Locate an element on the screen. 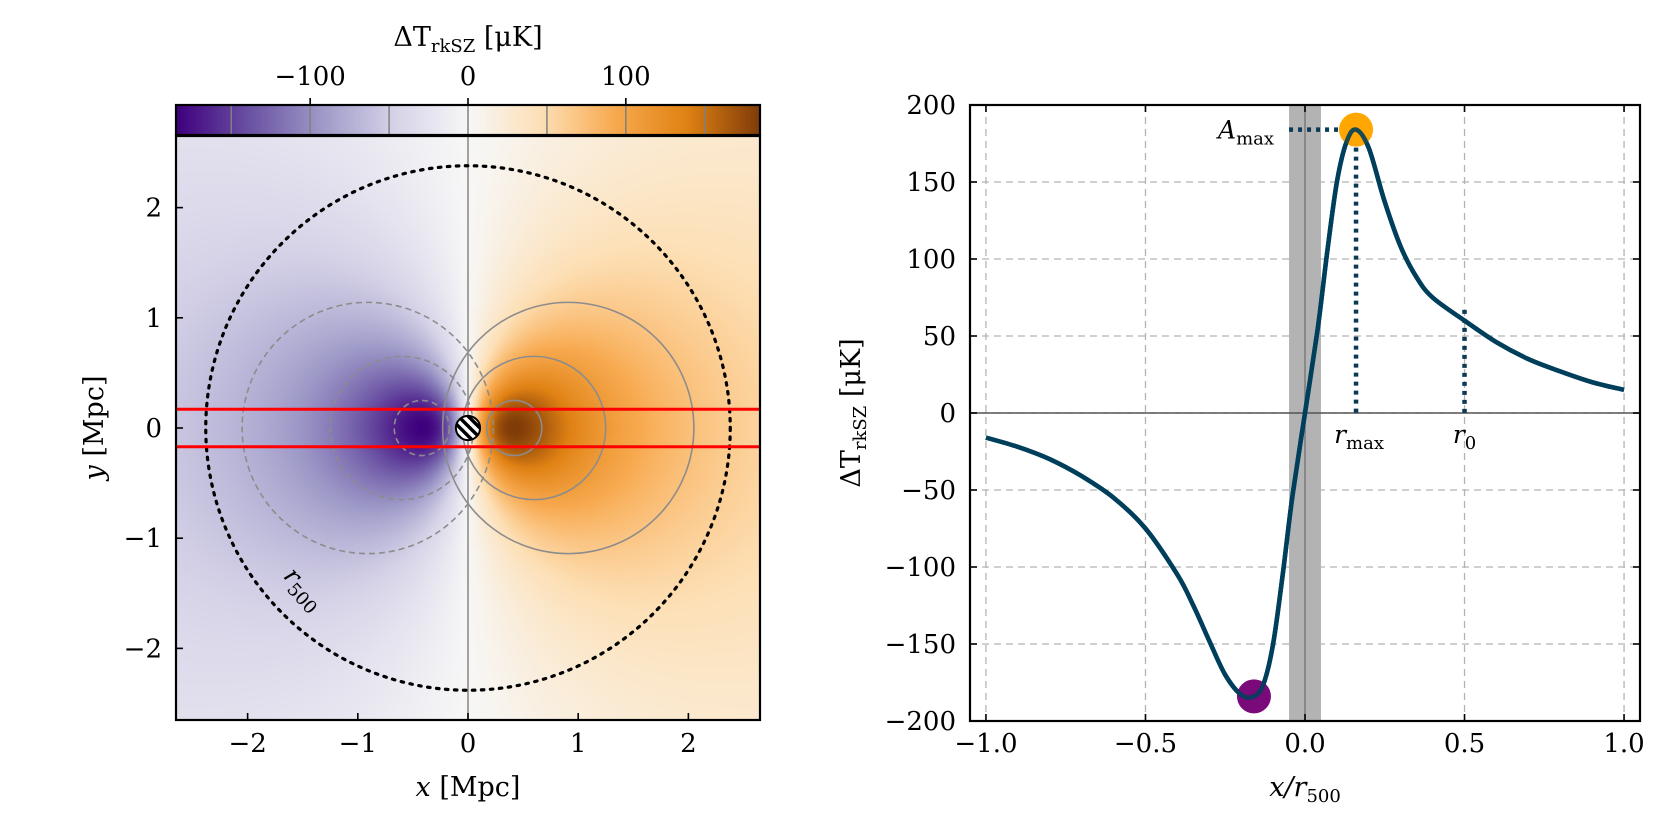  colorbar: −100 0 100 ΔTrkSZ [μK] is located at coordinates (468, 79).